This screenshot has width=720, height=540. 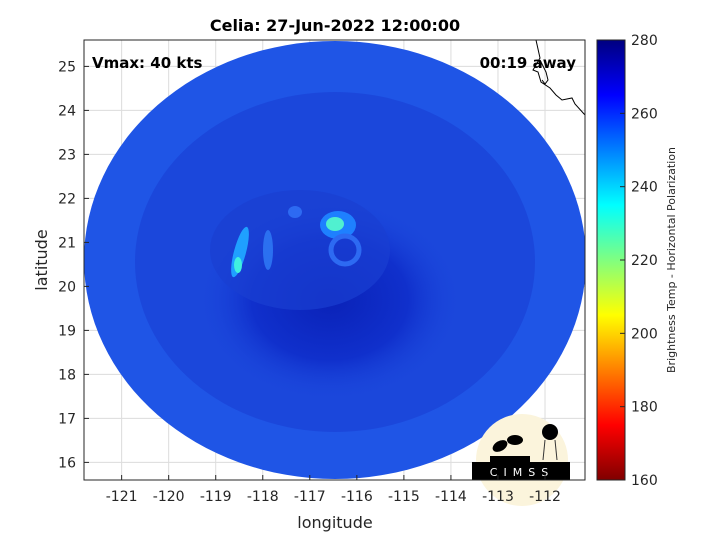 What do you see at coordinates (310, 497) in the screenshot?
I see `x-tick-label: -117` at bounding box center [310, 497].